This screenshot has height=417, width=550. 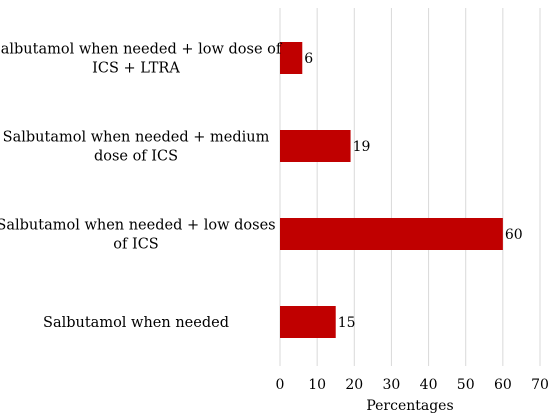 I want to click on x-tick-label: 50, so click(x=466, y=385).